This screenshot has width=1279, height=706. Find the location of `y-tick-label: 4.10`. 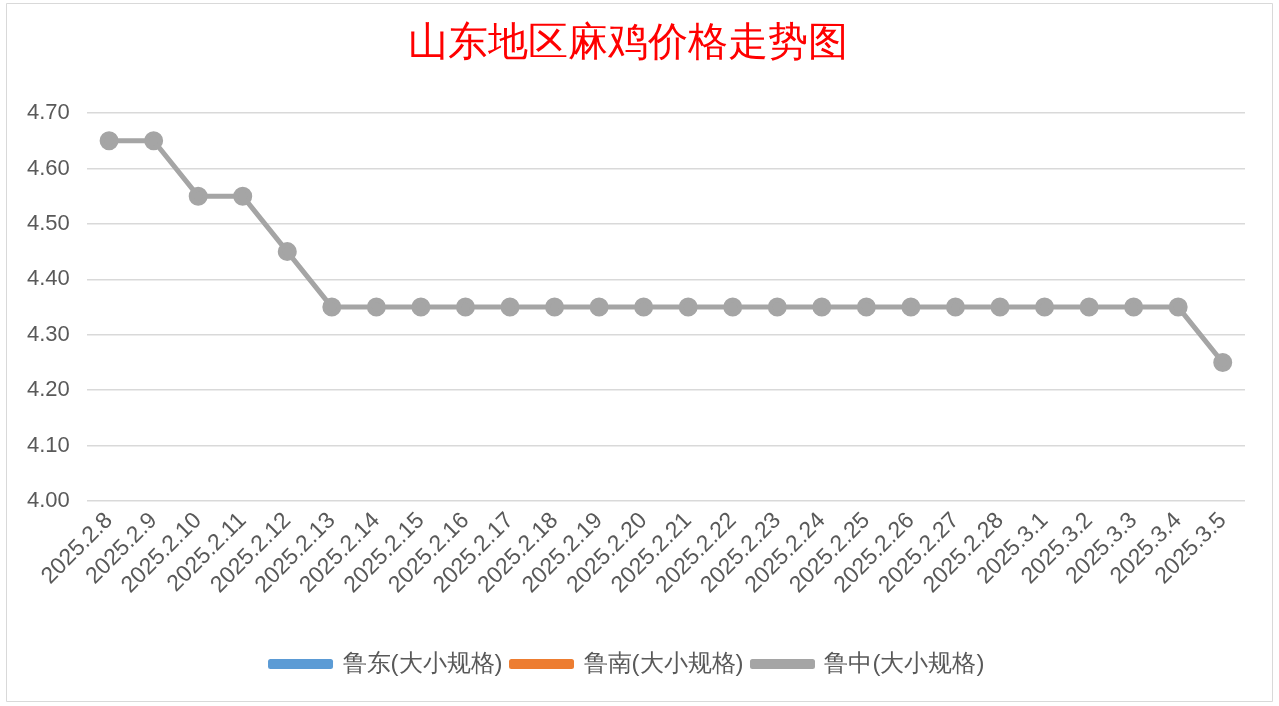

y-tick-label: 4.10 is located at coordinates (48, 444).